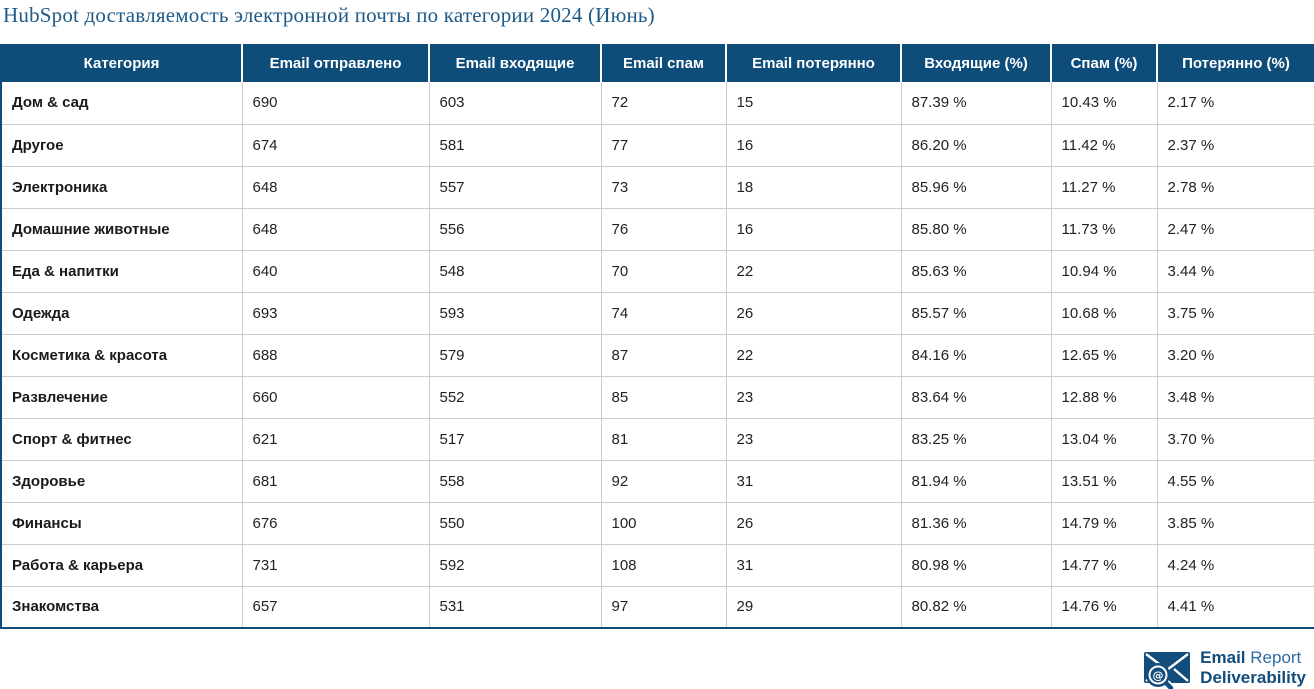 The width and height of the screenshot is (1314, 689). What do you see at coordinates (1104, 396) in the screenshot?
I see `value-cell: 12.88 %` at bounding box center [1104, 396].